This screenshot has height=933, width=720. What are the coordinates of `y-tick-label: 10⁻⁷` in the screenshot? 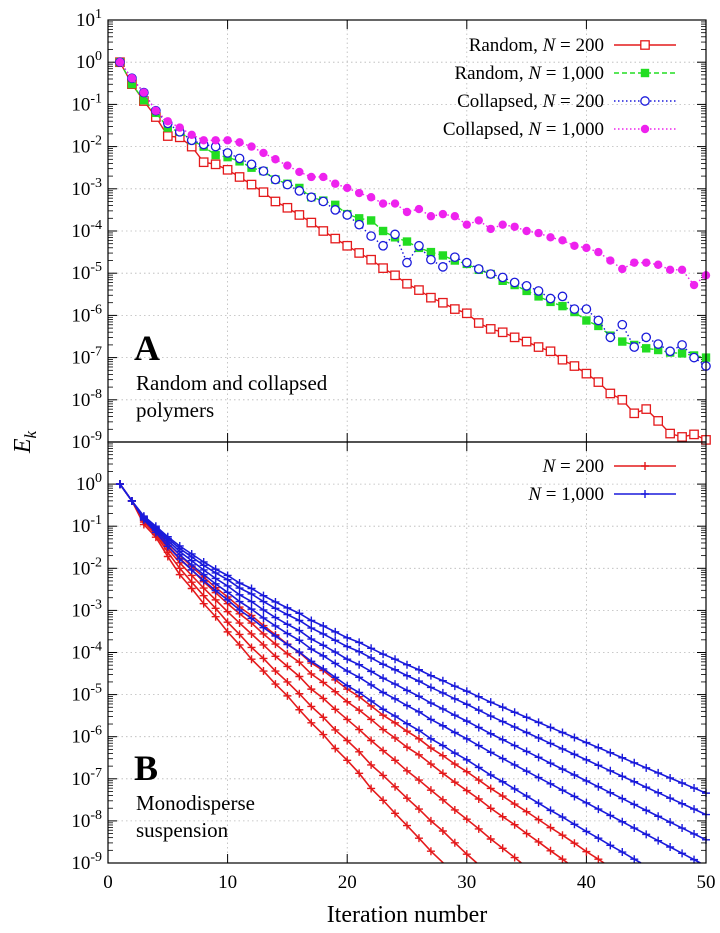 It's located at (86, 357).